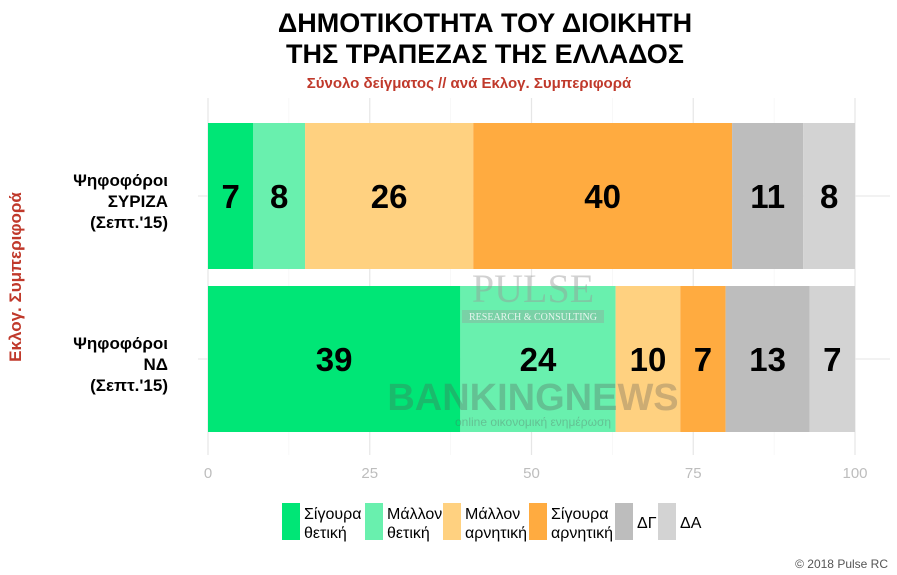  I want to click on legend-item: ΔΑ, so click(680, 521).